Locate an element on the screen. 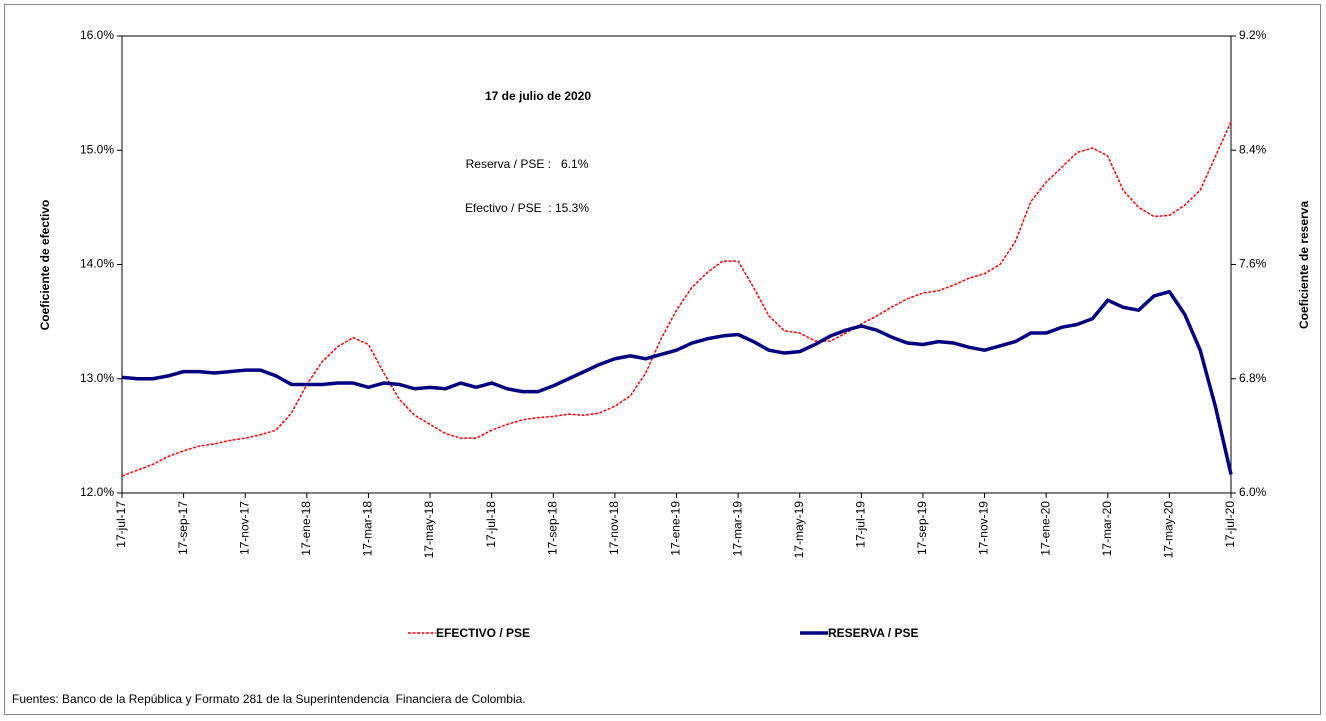  y-tick-label: 15.0% is located at coordinates (97, 149).